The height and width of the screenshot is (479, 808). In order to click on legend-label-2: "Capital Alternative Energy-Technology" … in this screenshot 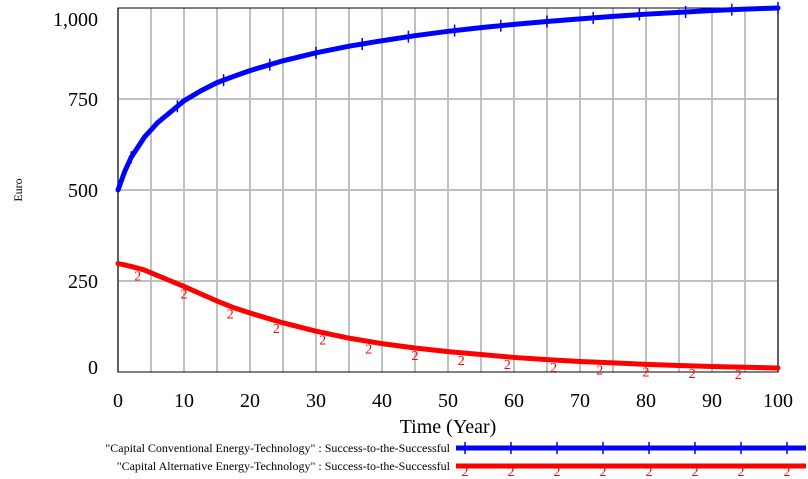, I will do `click(284, 466)`.